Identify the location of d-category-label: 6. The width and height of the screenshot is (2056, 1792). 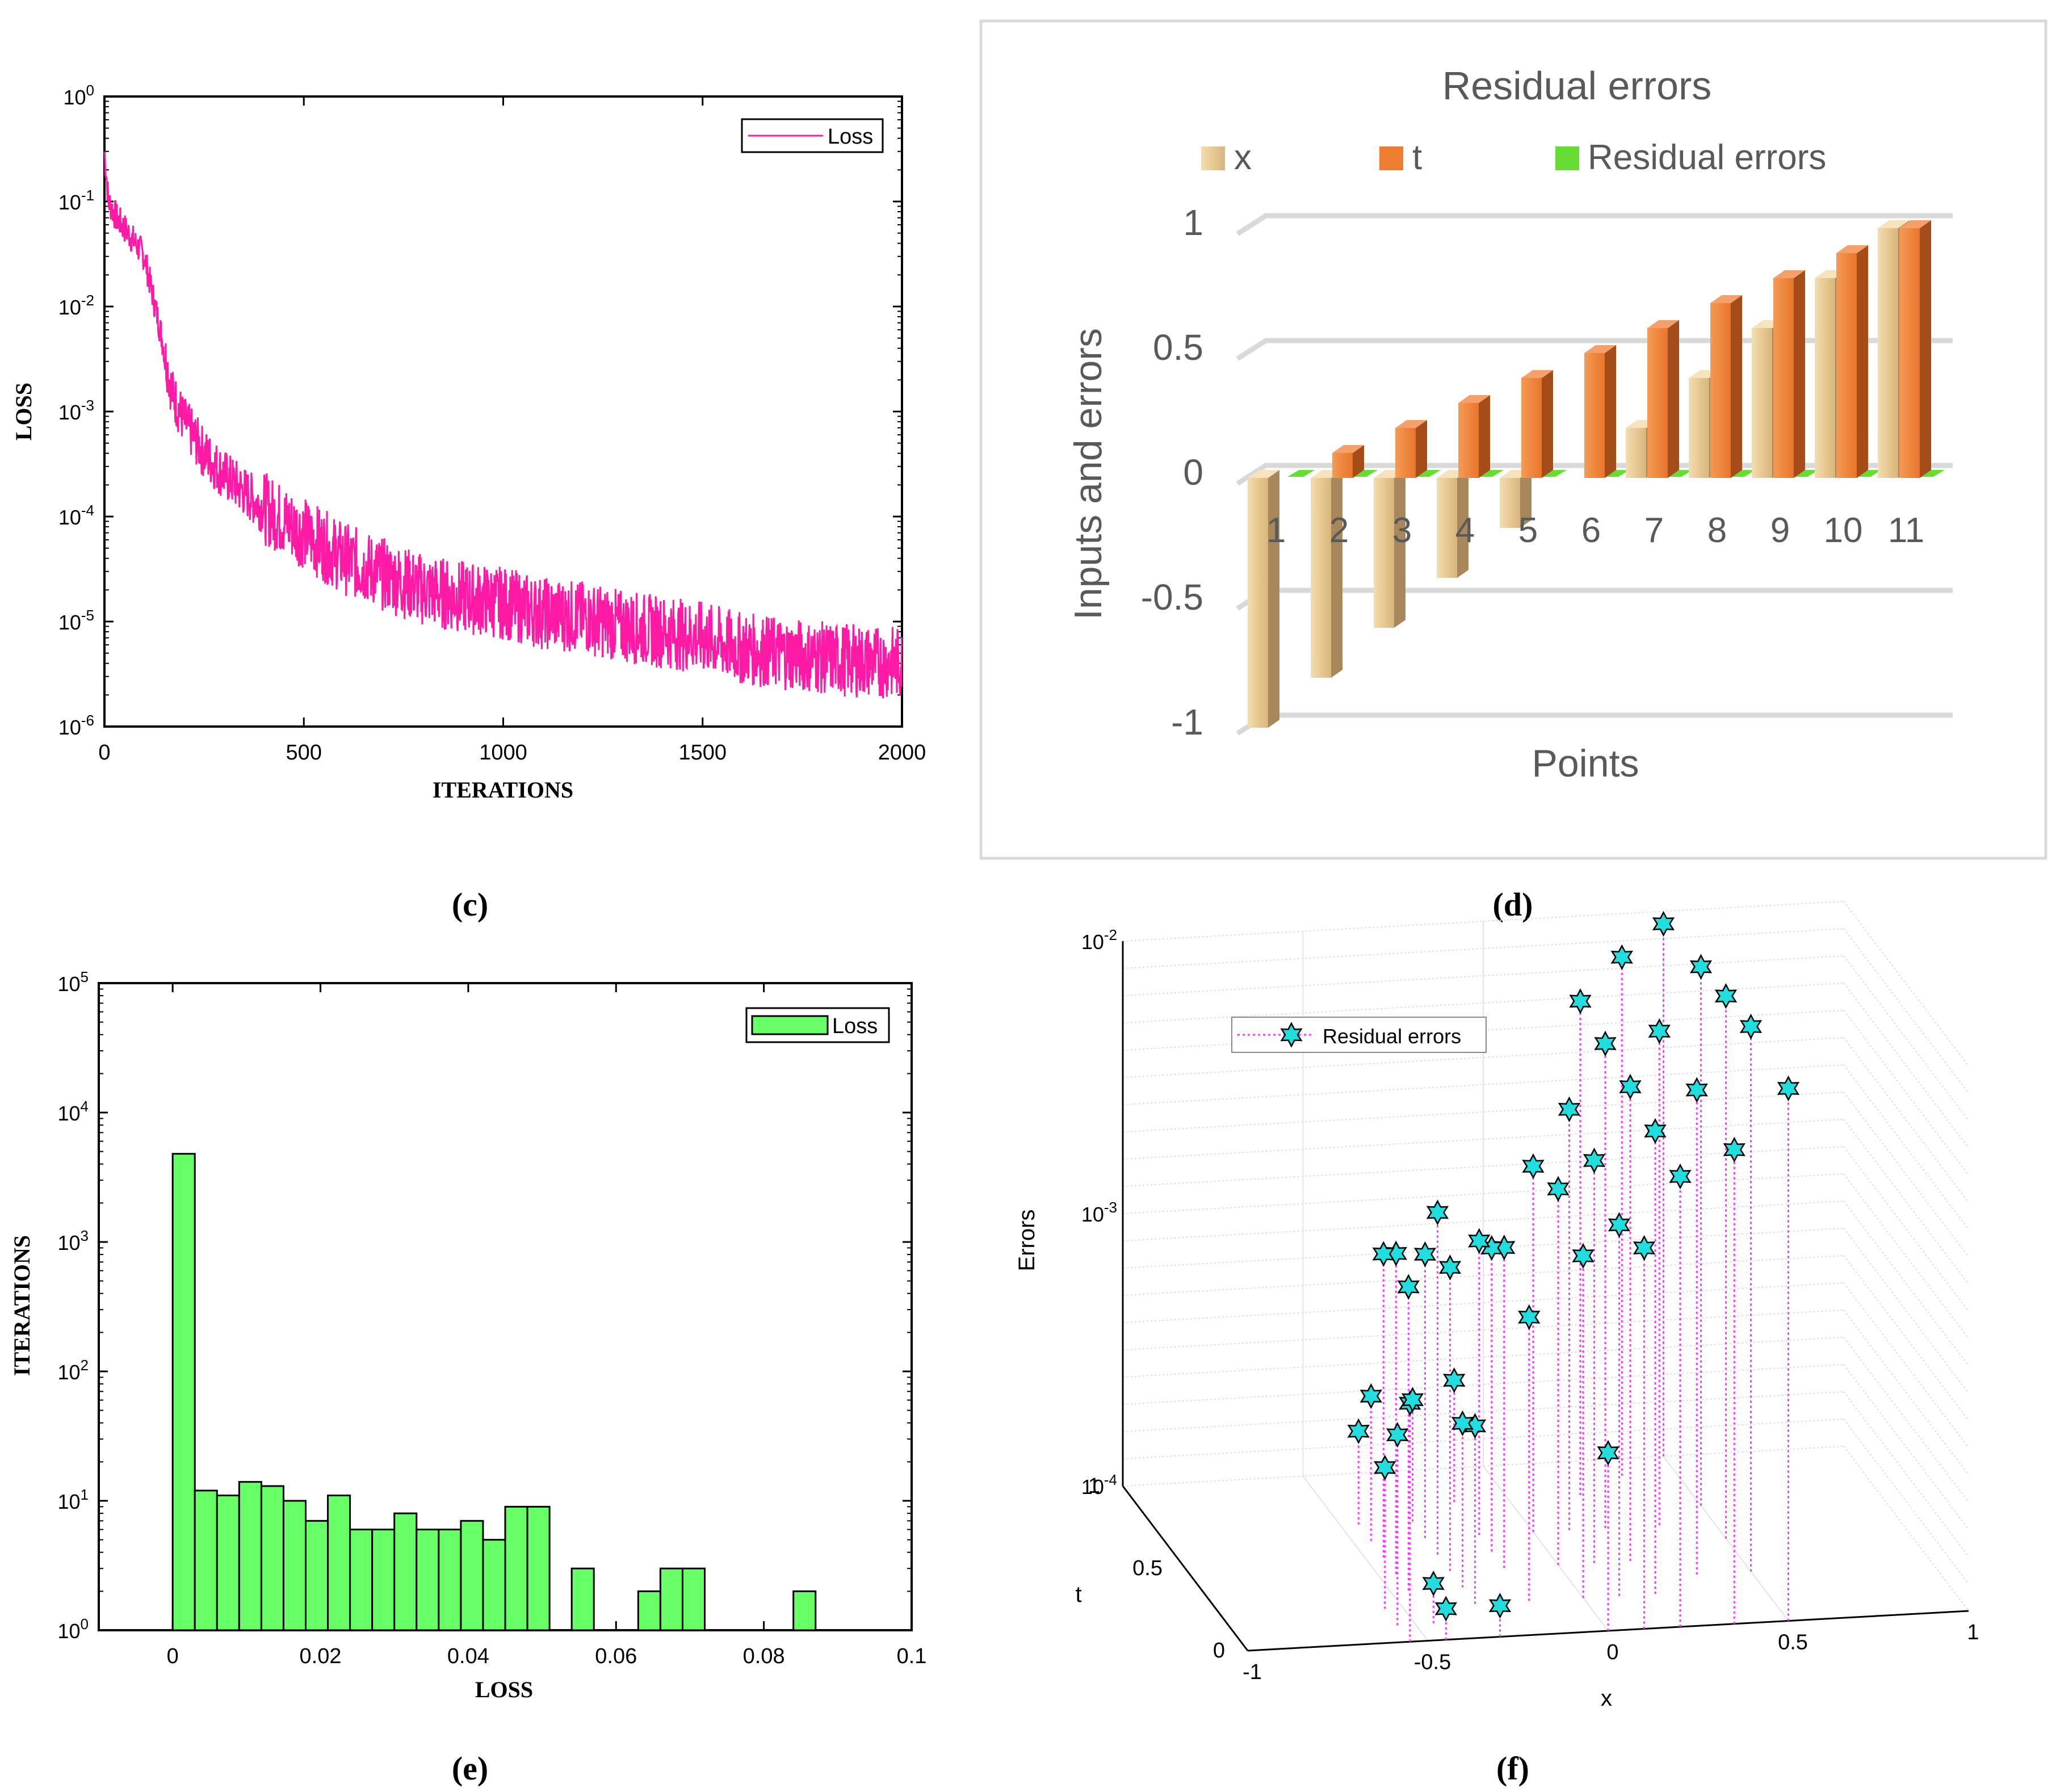
(1591, 530).